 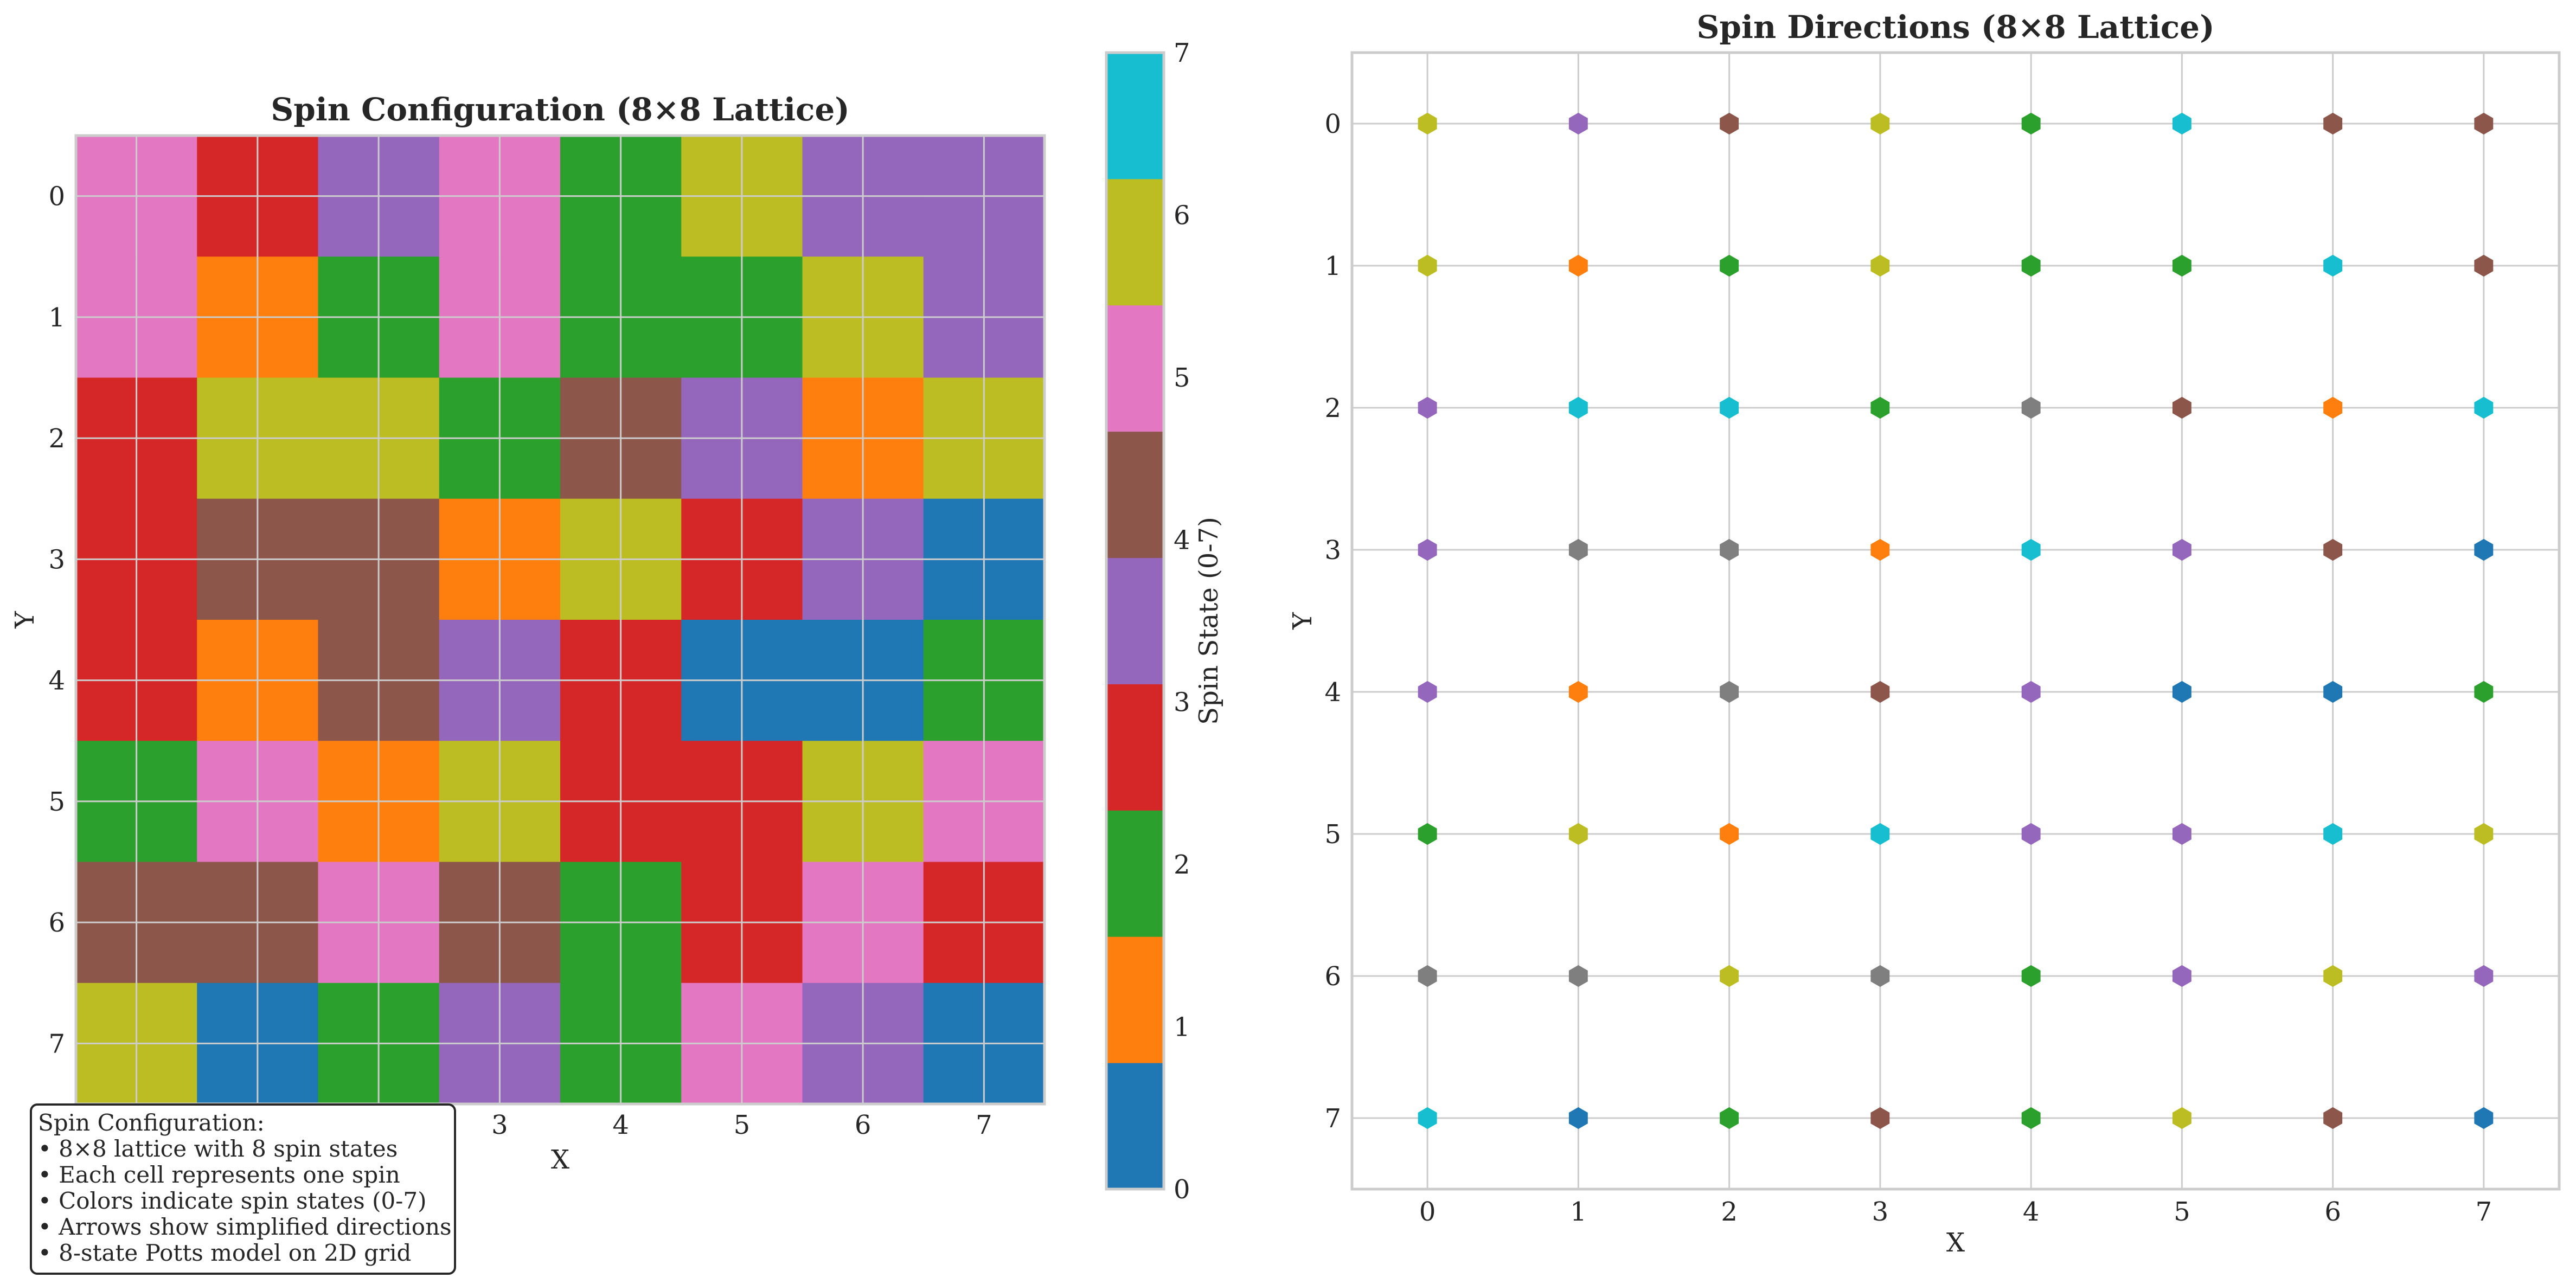 I want to click on scatter-y-tick-label: 2, so click(x=1332, y=408).